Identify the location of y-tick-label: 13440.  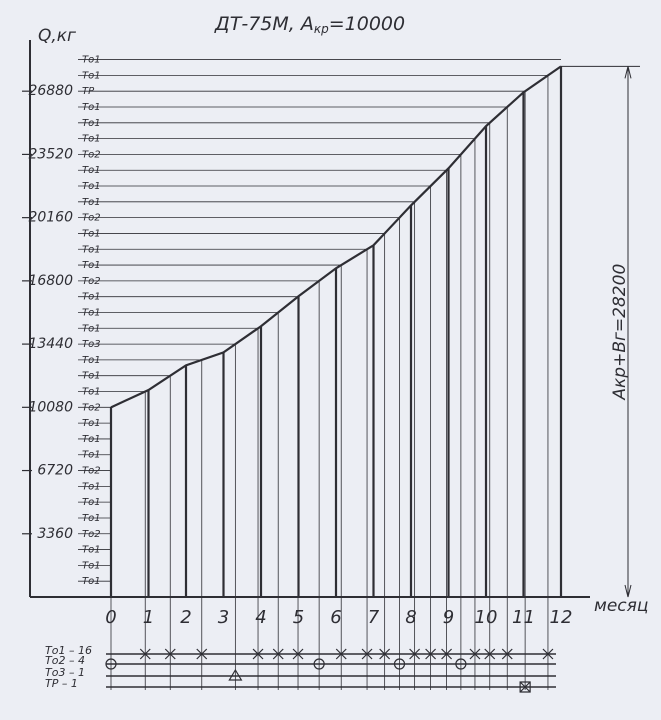
(50, 344).